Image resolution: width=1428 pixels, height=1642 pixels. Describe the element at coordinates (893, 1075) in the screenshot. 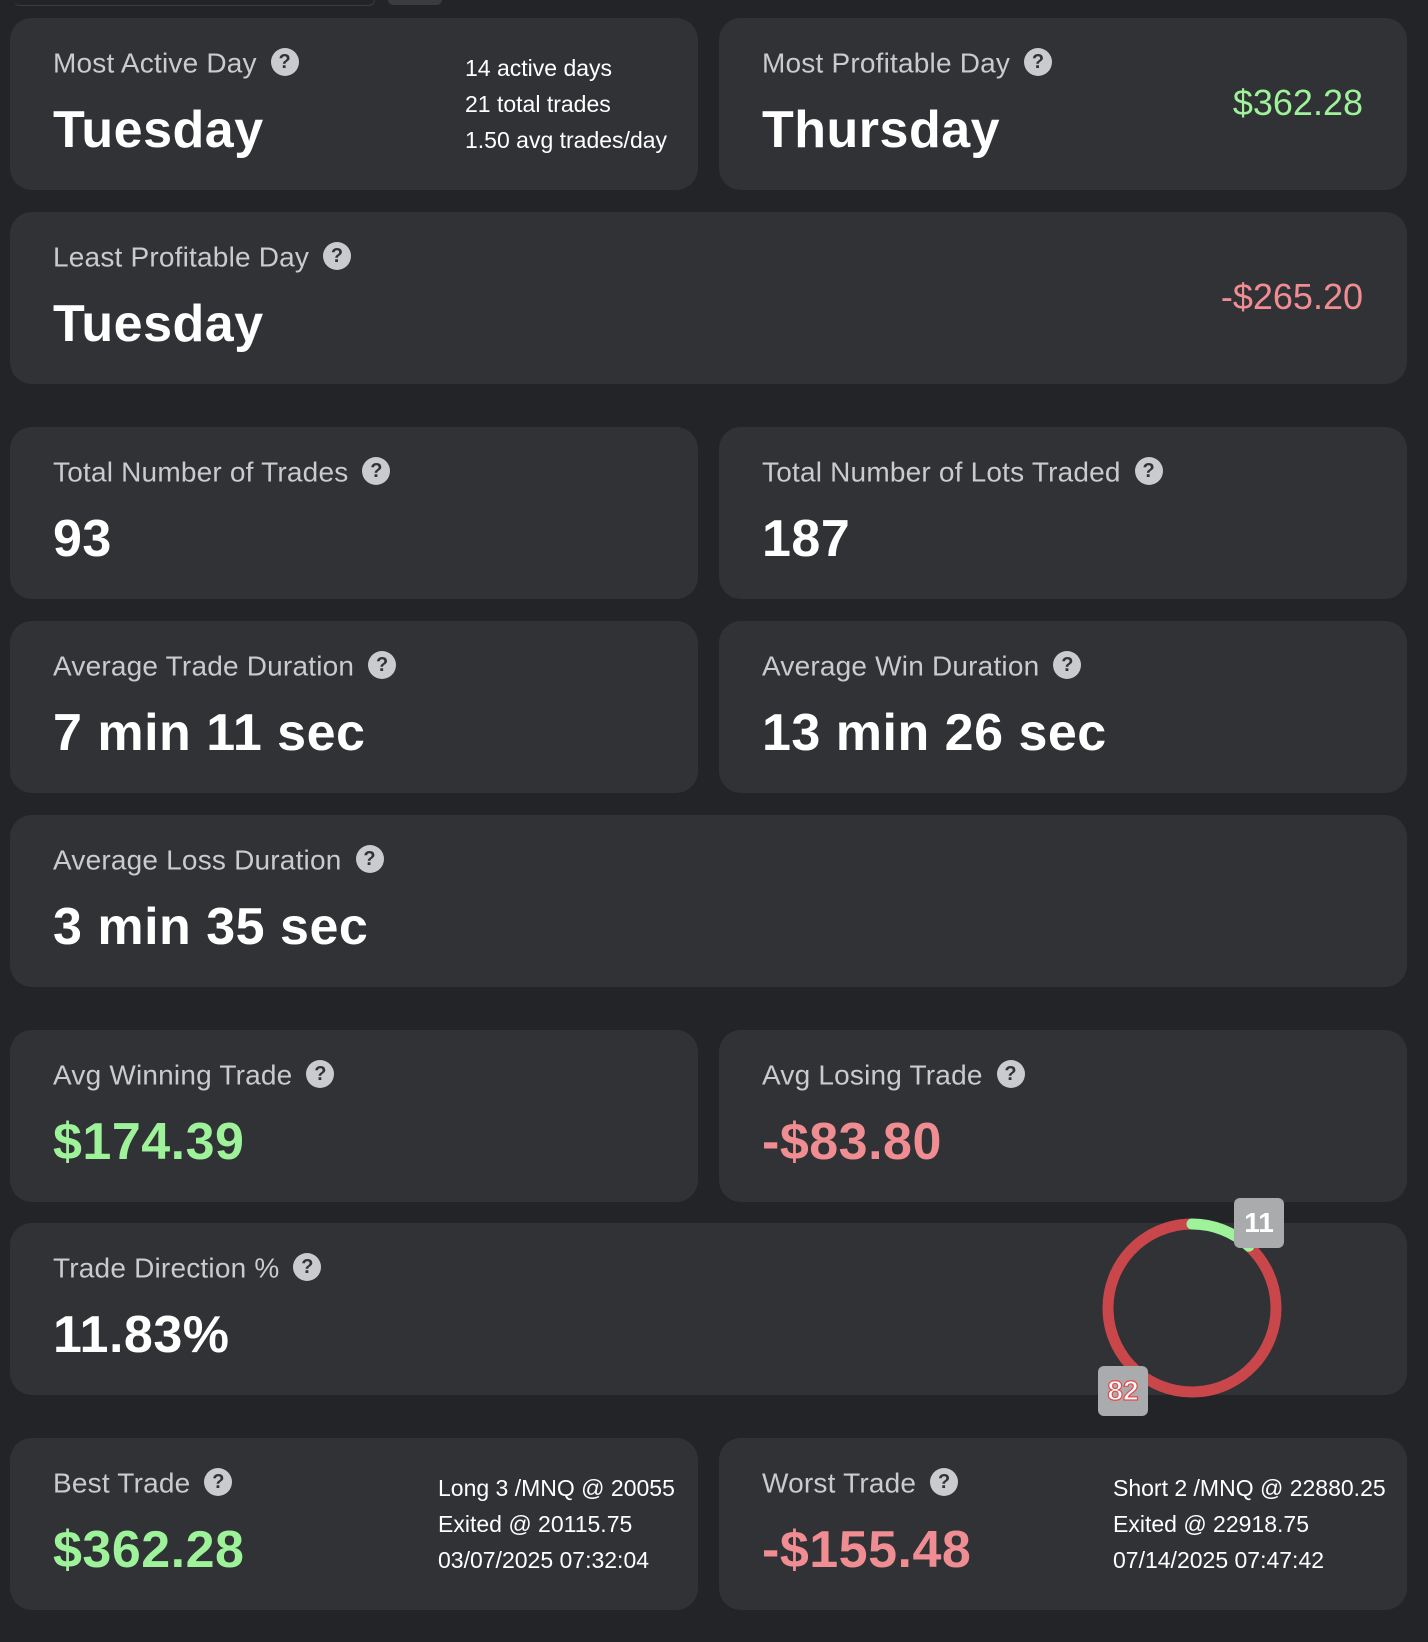

I see `card-label: Avg Losing Trade?` at that location.